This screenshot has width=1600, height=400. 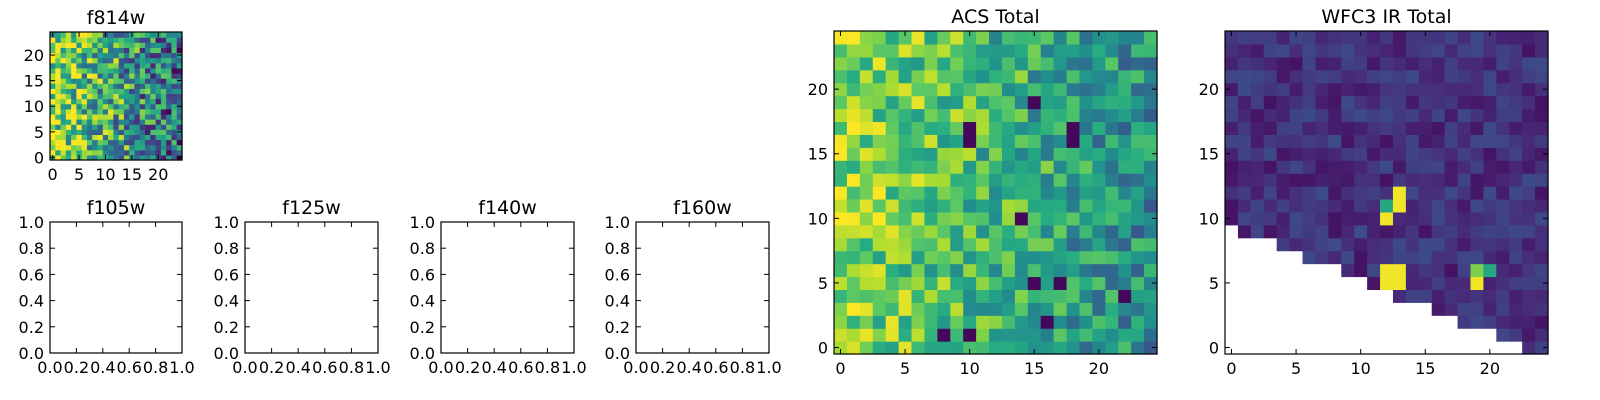 I want to click on x-tick-label: 0.6, so click(x=520, y=367).